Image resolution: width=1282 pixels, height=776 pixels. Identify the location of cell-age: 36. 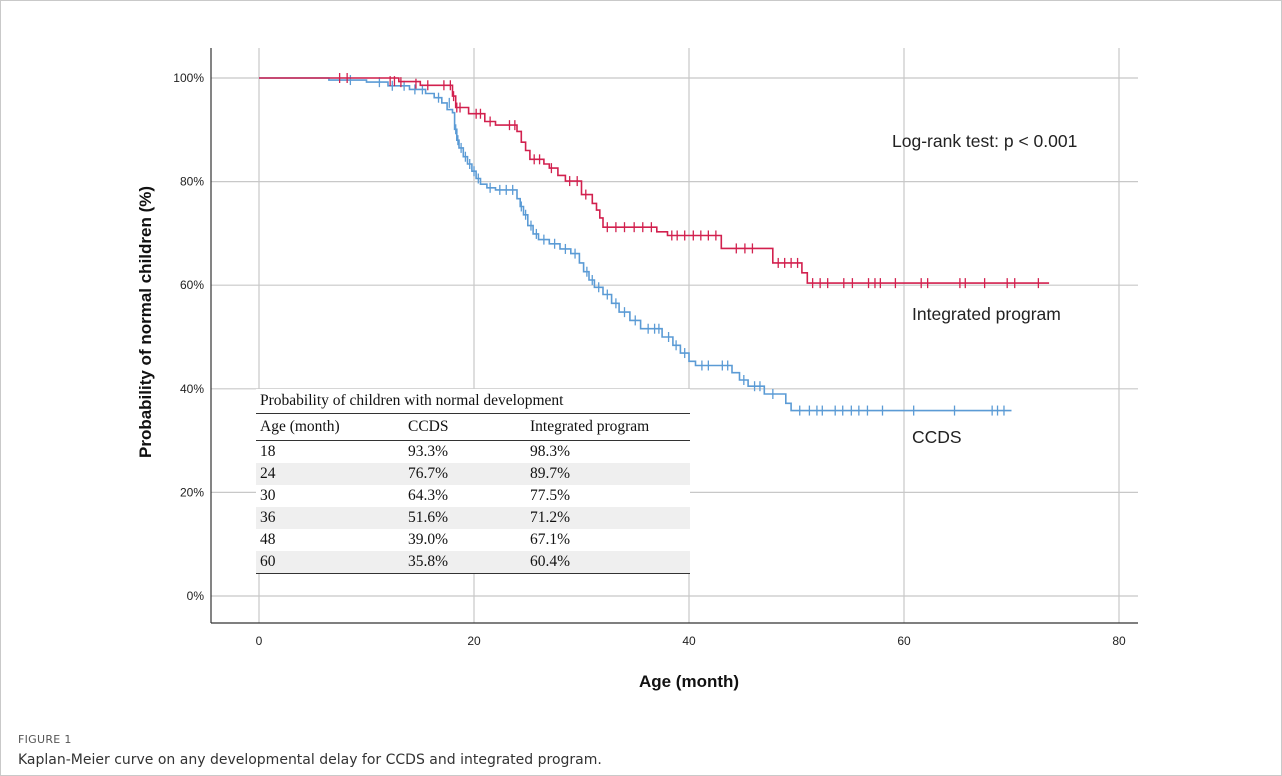
(332, 518).